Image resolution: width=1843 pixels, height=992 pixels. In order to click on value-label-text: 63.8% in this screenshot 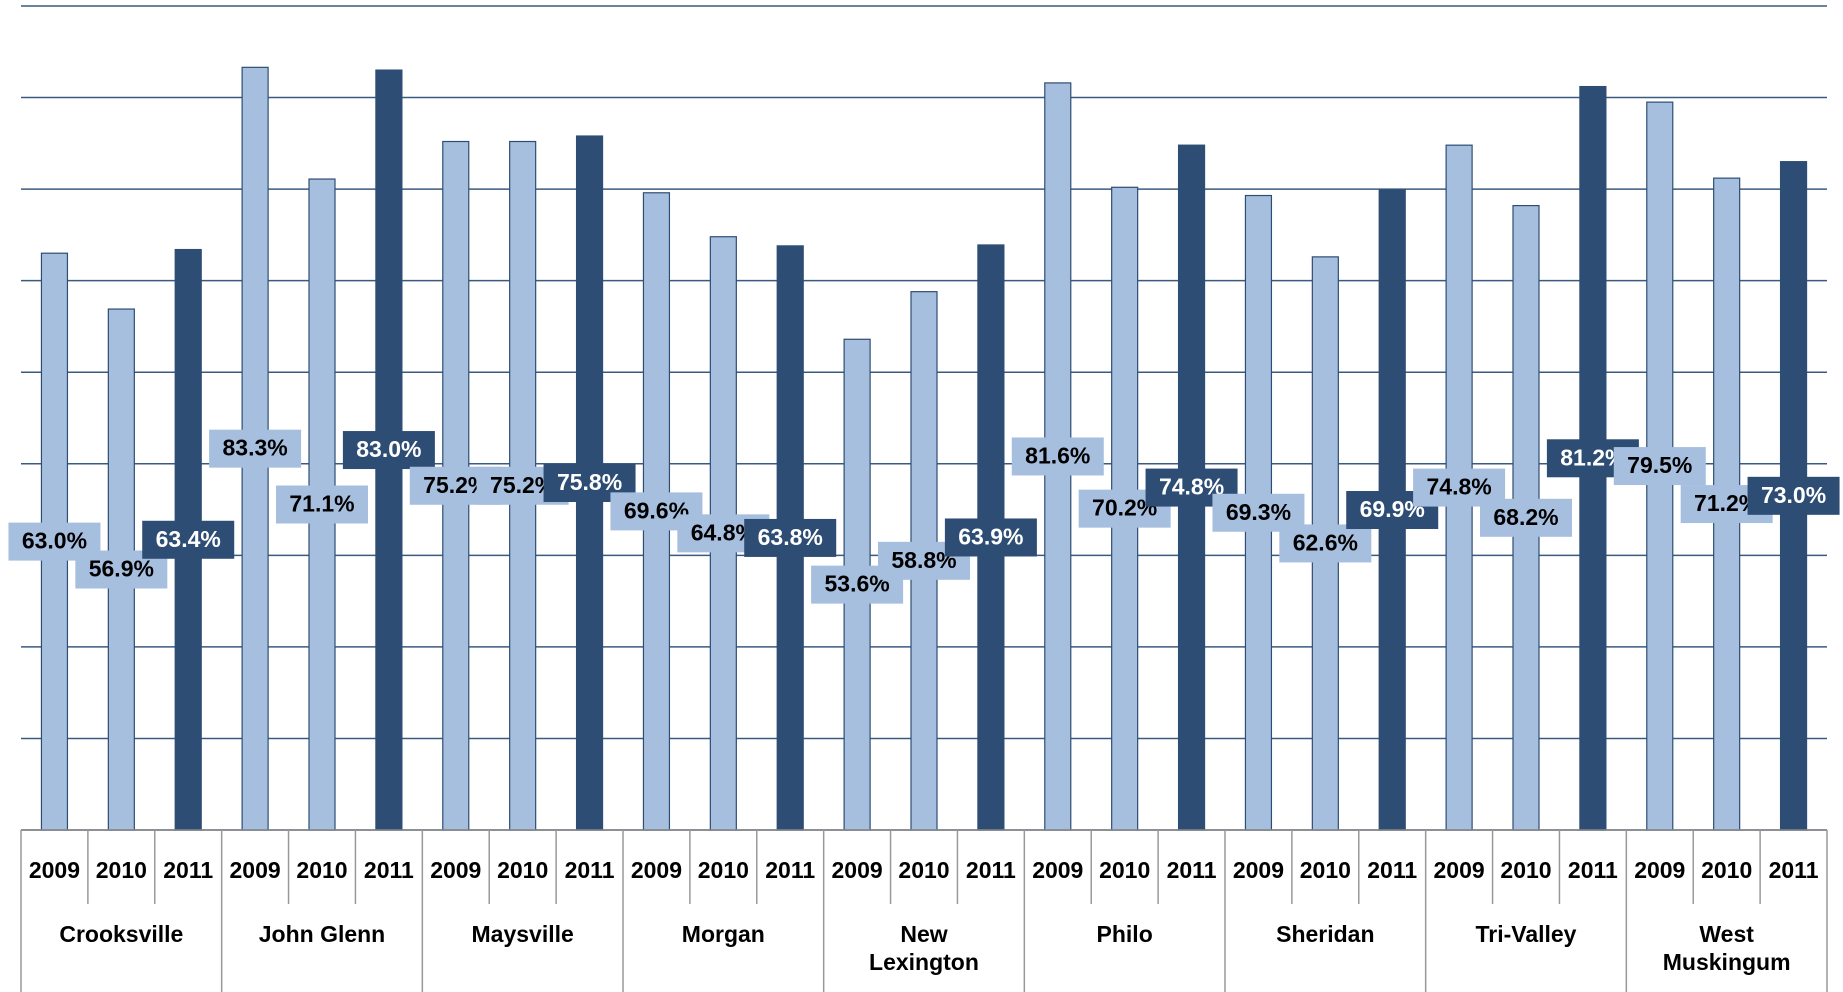, I will do `click(790, 537)`.